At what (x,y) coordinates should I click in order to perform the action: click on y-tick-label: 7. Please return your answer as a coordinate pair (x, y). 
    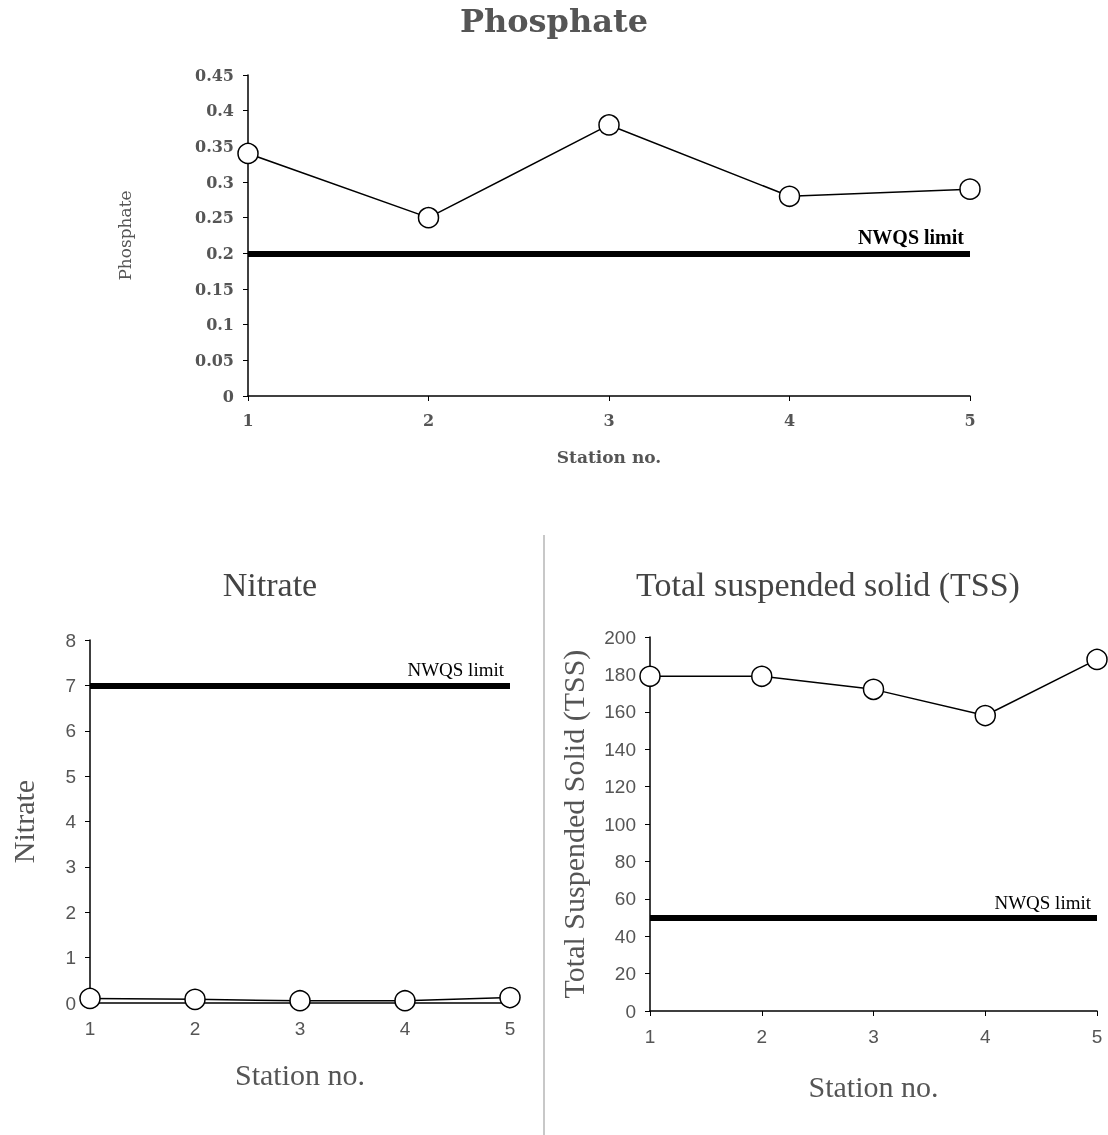
    Looking at the image, I should click on (70, 685).